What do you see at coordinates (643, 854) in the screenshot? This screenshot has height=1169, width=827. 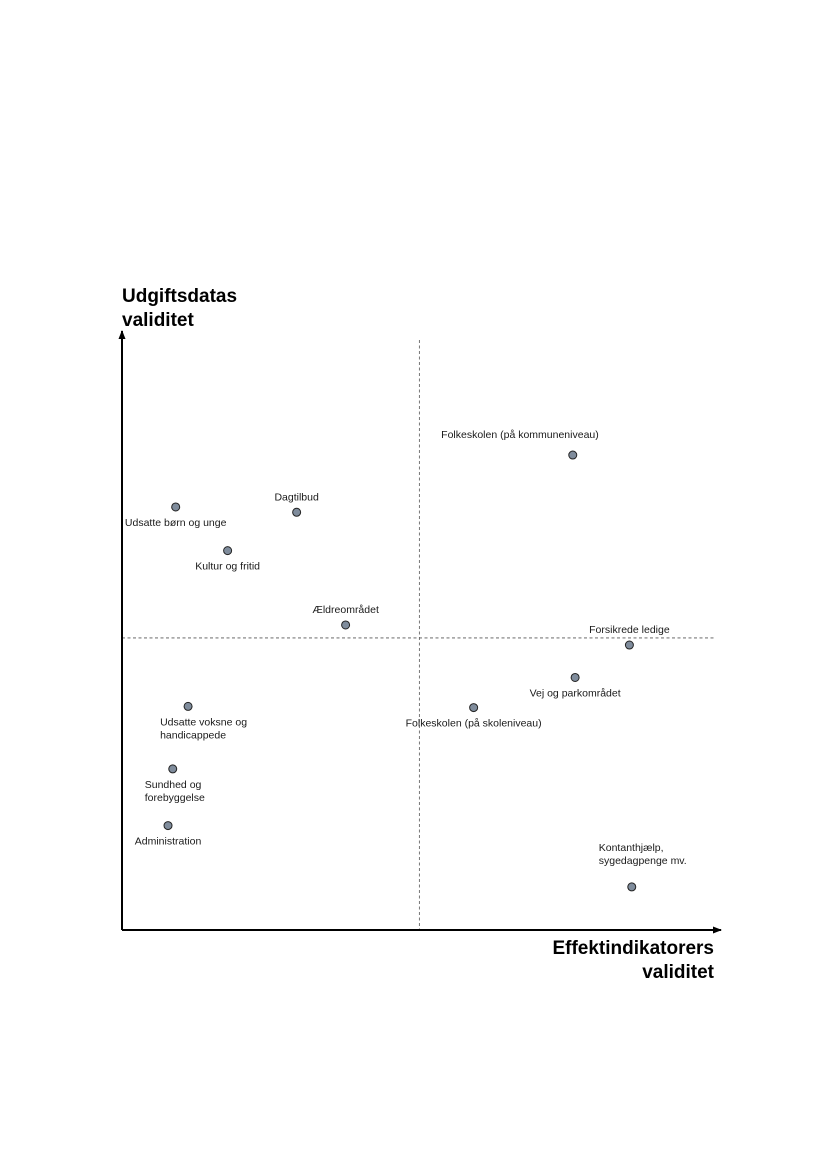 I see `point-label: Kontanthjælp, sygedagpenge mv.` at bounding box center [643, 854].